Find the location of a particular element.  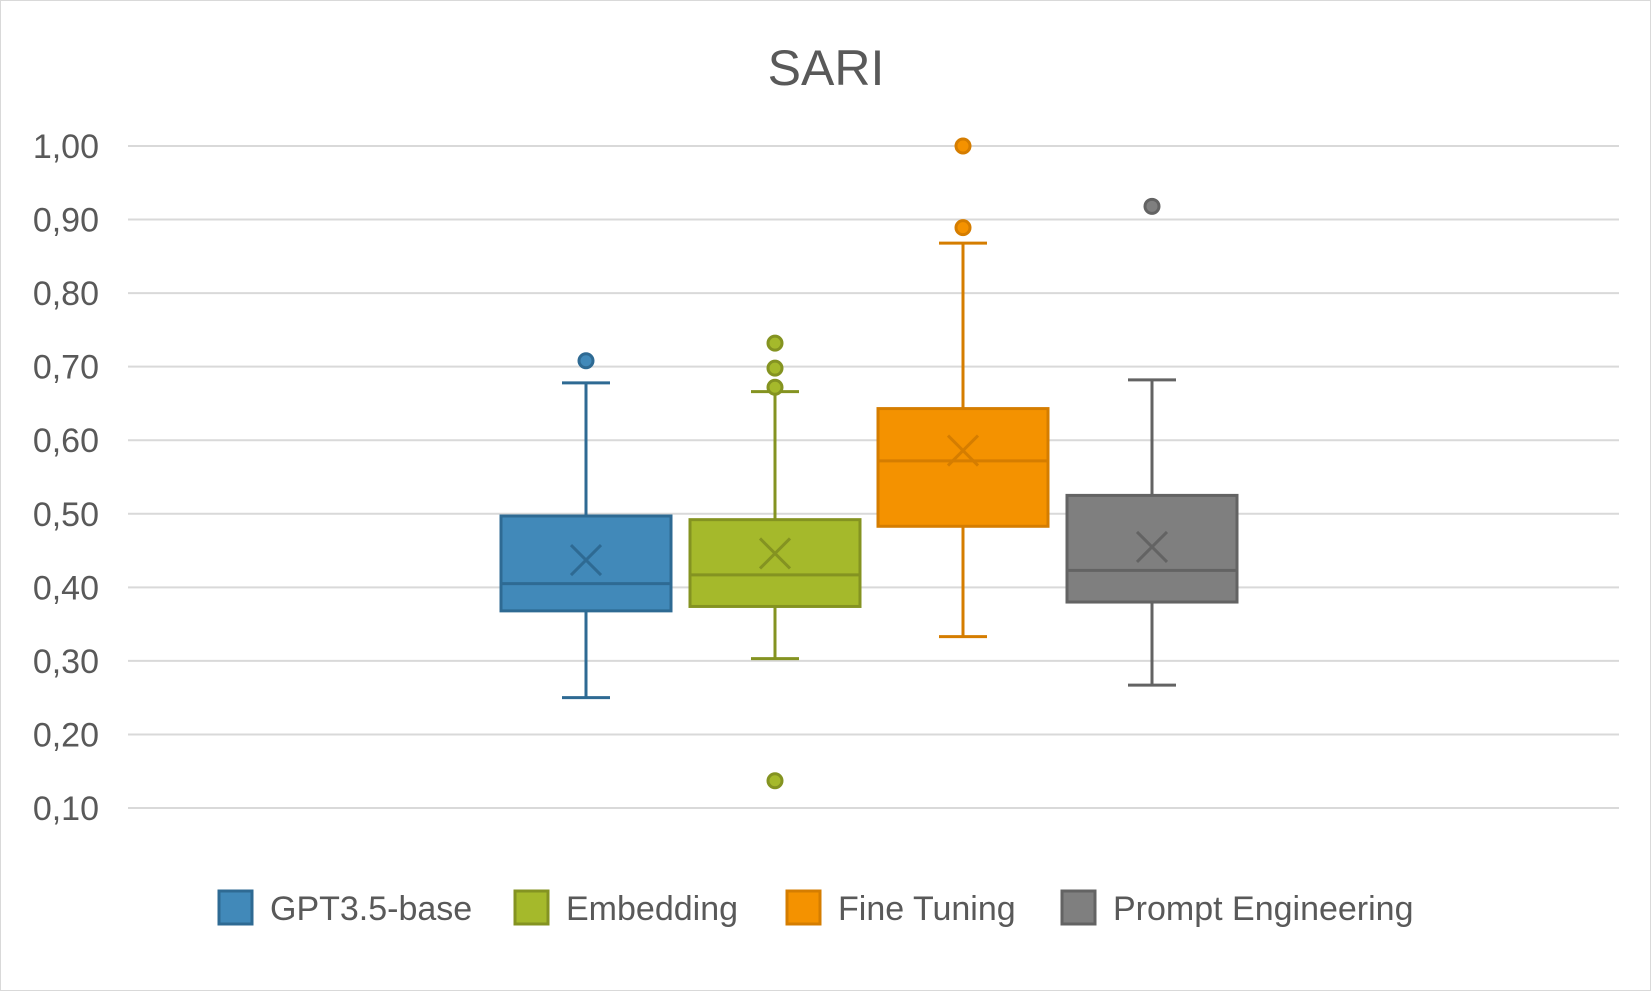

y-tick-label: 0,90 is located at coordinates (66, 221).